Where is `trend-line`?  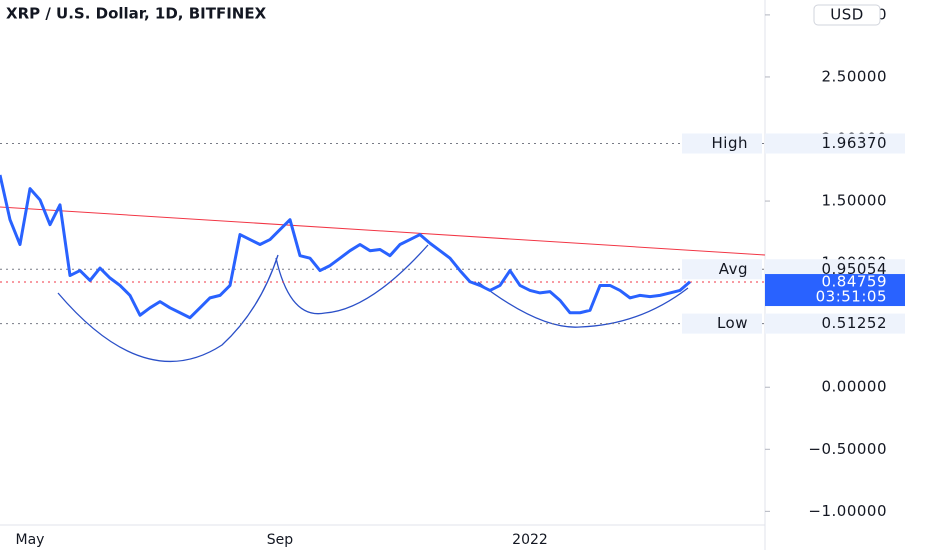 trend-line is located at coordinates (383, 231).